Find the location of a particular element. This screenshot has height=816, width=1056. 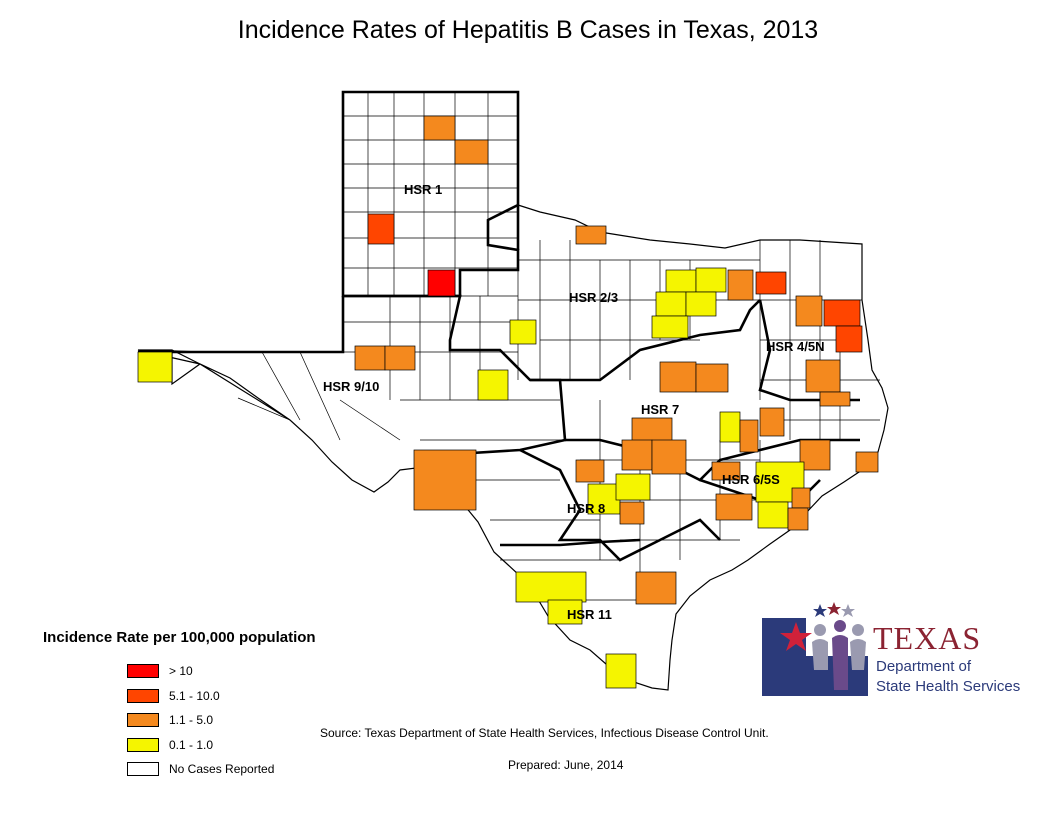

legend-label: 1.1 - 5.0 is located at coordinates (191, 720).